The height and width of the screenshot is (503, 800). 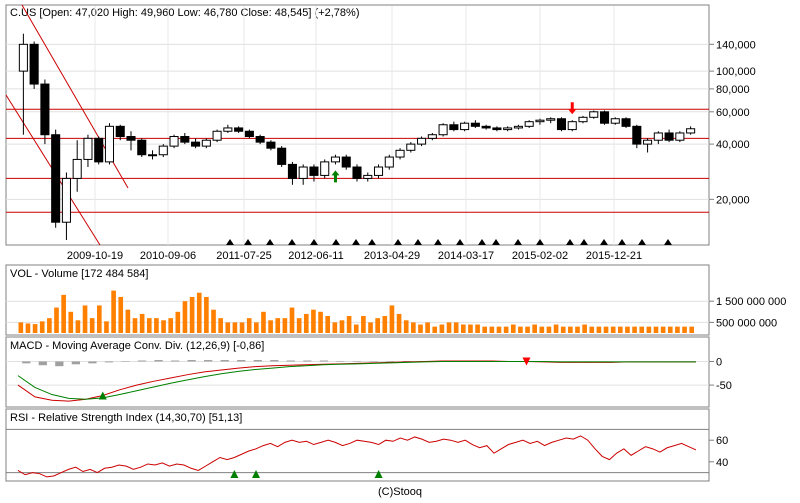 What do you see at coordinates (733, 145) in the screenshot?
I see `price-ytick-label: 40,000` at bounding box center [733, 145].